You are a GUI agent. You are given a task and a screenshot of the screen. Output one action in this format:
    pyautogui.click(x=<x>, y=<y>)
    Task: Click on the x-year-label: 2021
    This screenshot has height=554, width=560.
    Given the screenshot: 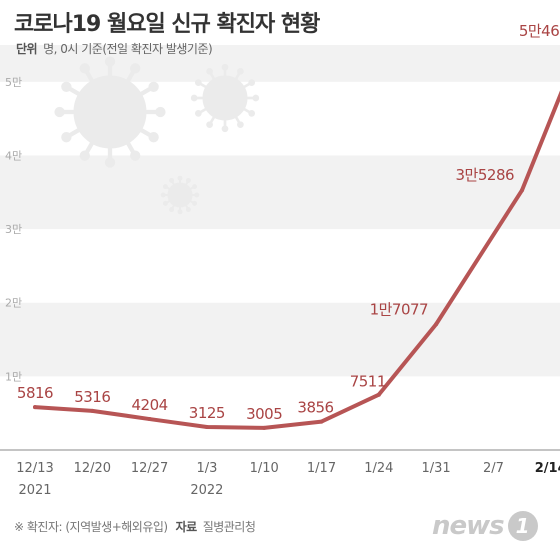 What is the action you would take?
    pyautogui.click(x=34, y=490)
    